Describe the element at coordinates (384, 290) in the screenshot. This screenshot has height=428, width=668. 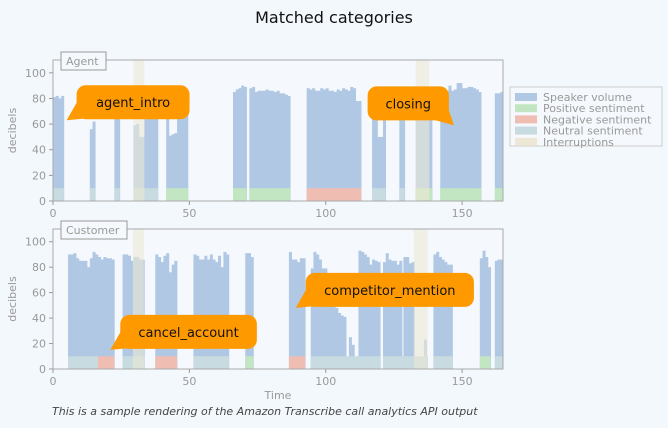
I see `callout-competitor-mention: competitor_mention` at that location.